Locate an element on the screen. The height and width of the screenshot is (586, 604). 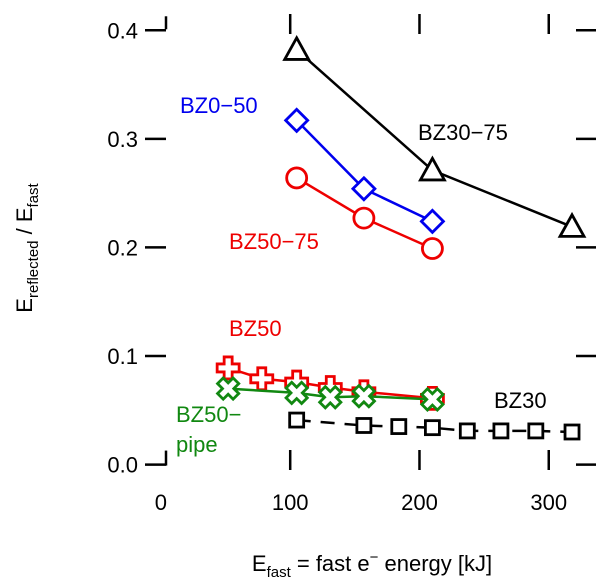
x-tick-label-2: 200 is located at coordinates (419, 502).